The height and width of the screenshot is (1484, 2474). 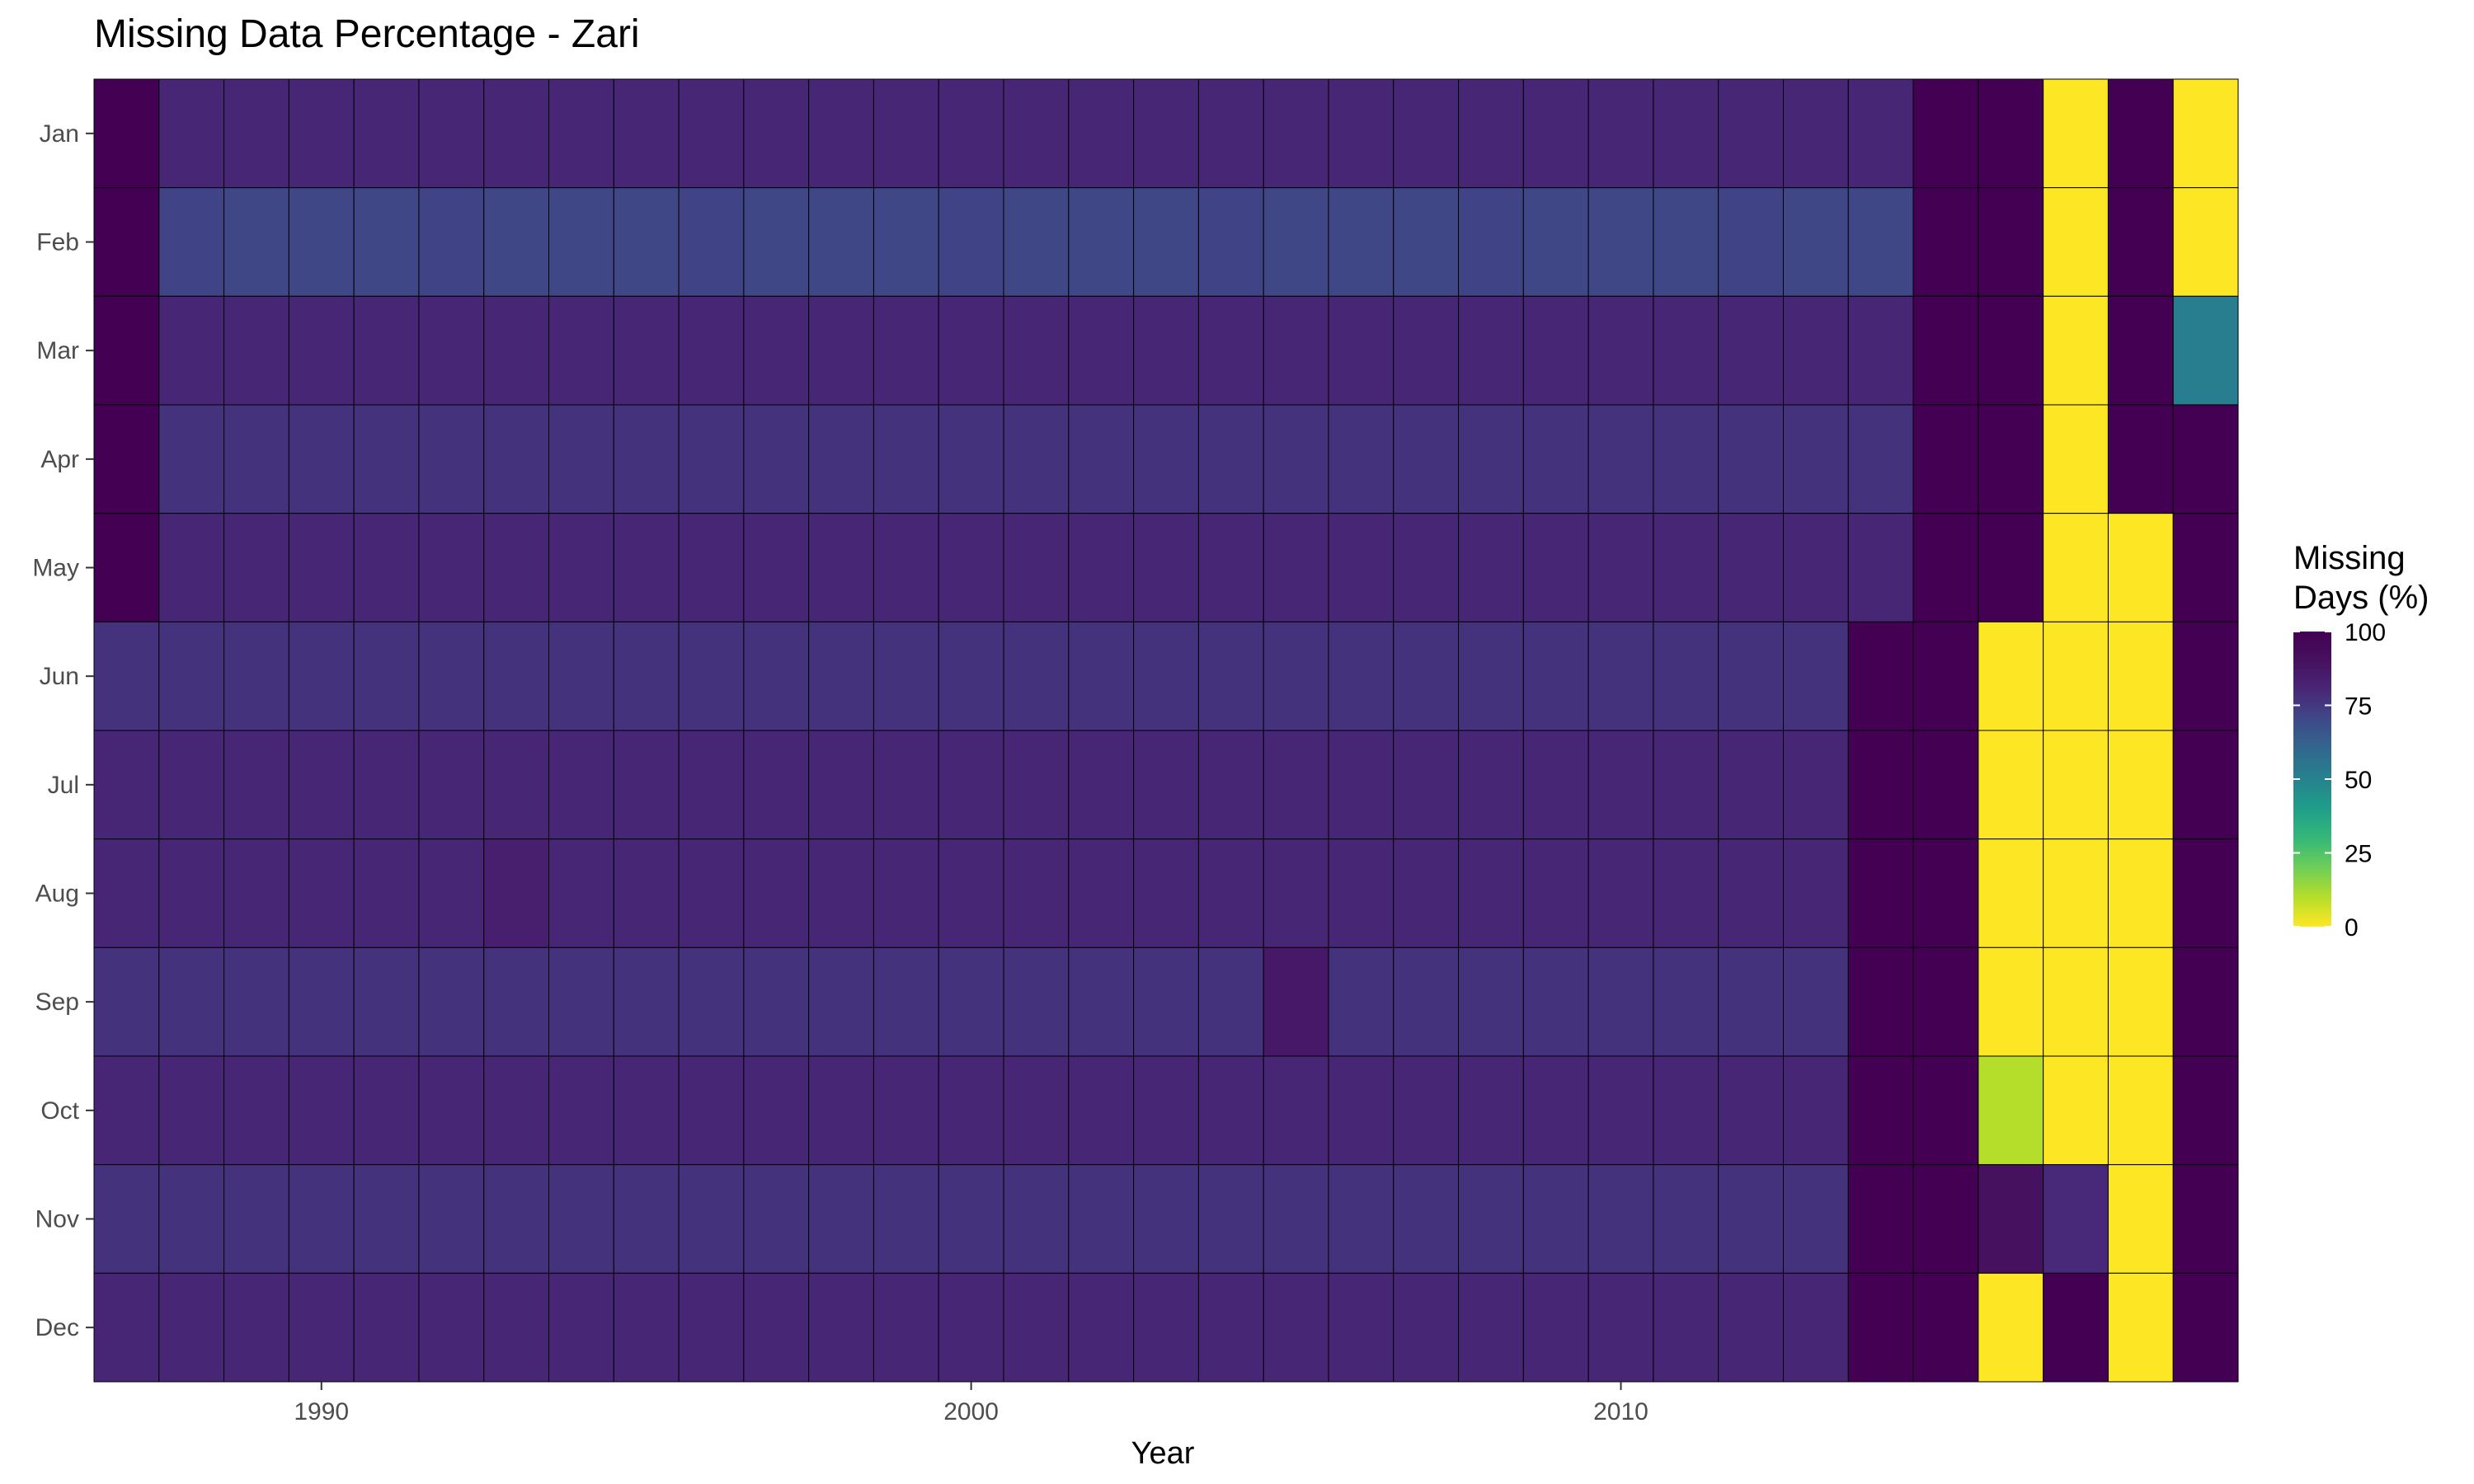 What do you see at coordinates (2205, 1001) in the screenshot?
I see `cell-sep-2019` at bounding box center [2205, 1001].